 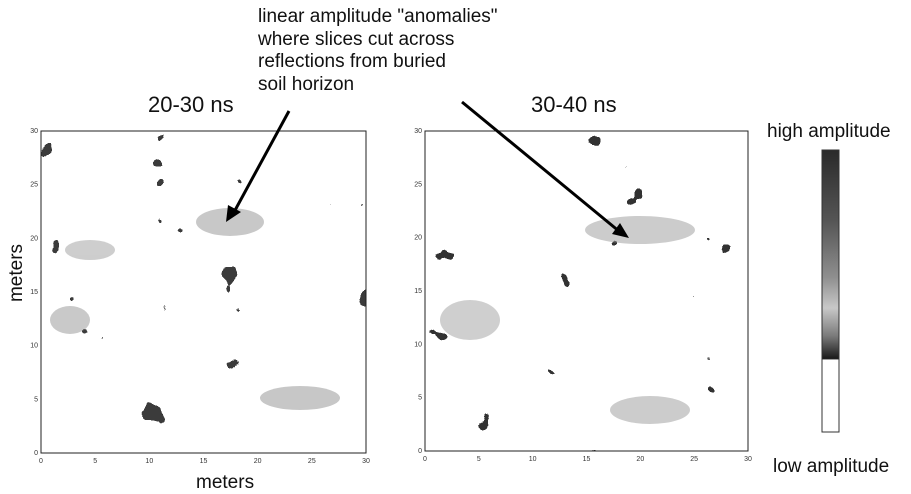 What do you see at coordinates (418, 344) in the screenshot?
I see `right-y-tick-10: 10` at bounding box center [418, 344].